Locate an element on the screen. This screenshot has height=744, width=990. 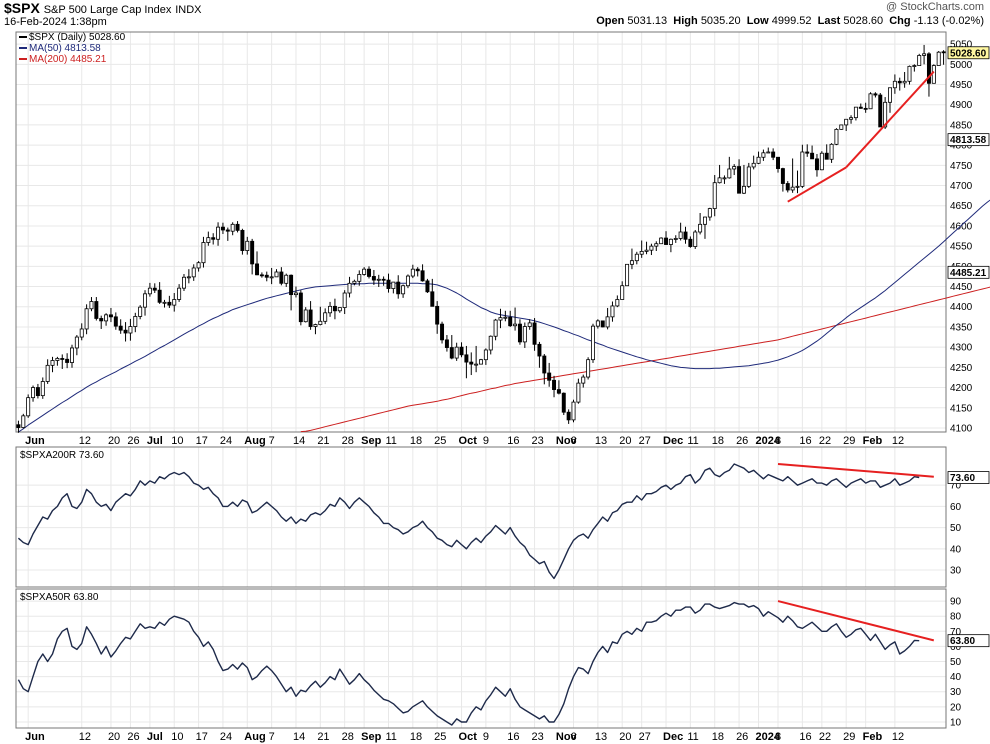
y-tick-label: 40 is located at coordinates (956, 677).